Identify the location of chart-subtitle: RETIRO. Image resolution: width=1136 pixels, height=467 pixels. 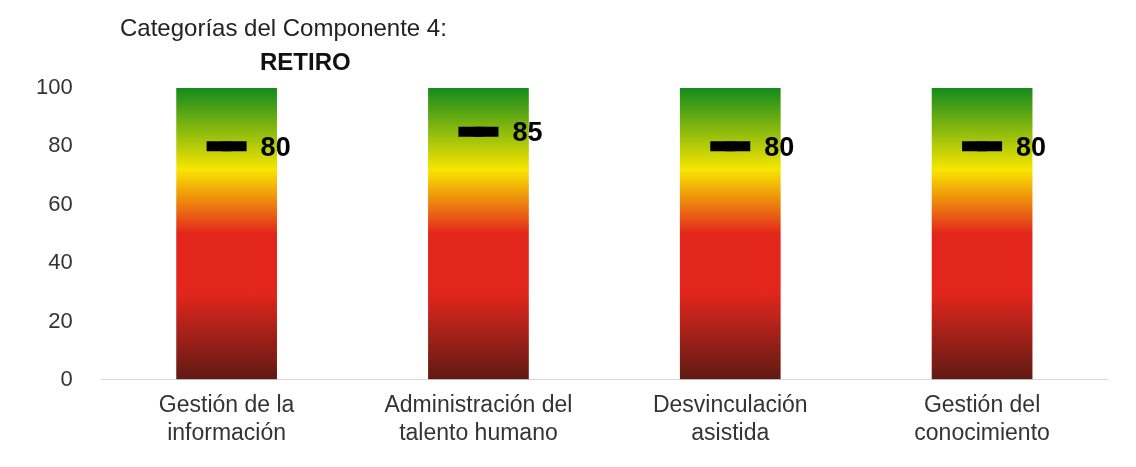
(305, 62).